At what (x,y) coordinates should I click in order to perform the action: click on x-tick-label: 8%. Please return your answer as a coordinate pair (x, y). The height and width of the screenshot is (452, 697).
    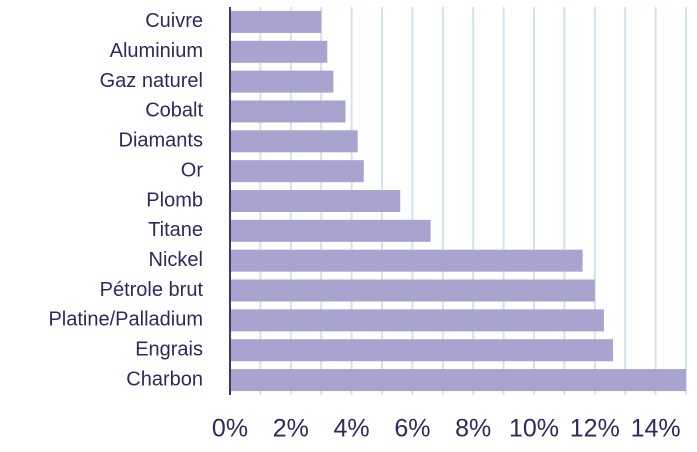
    Looking at the image, I should click on (473, 429).